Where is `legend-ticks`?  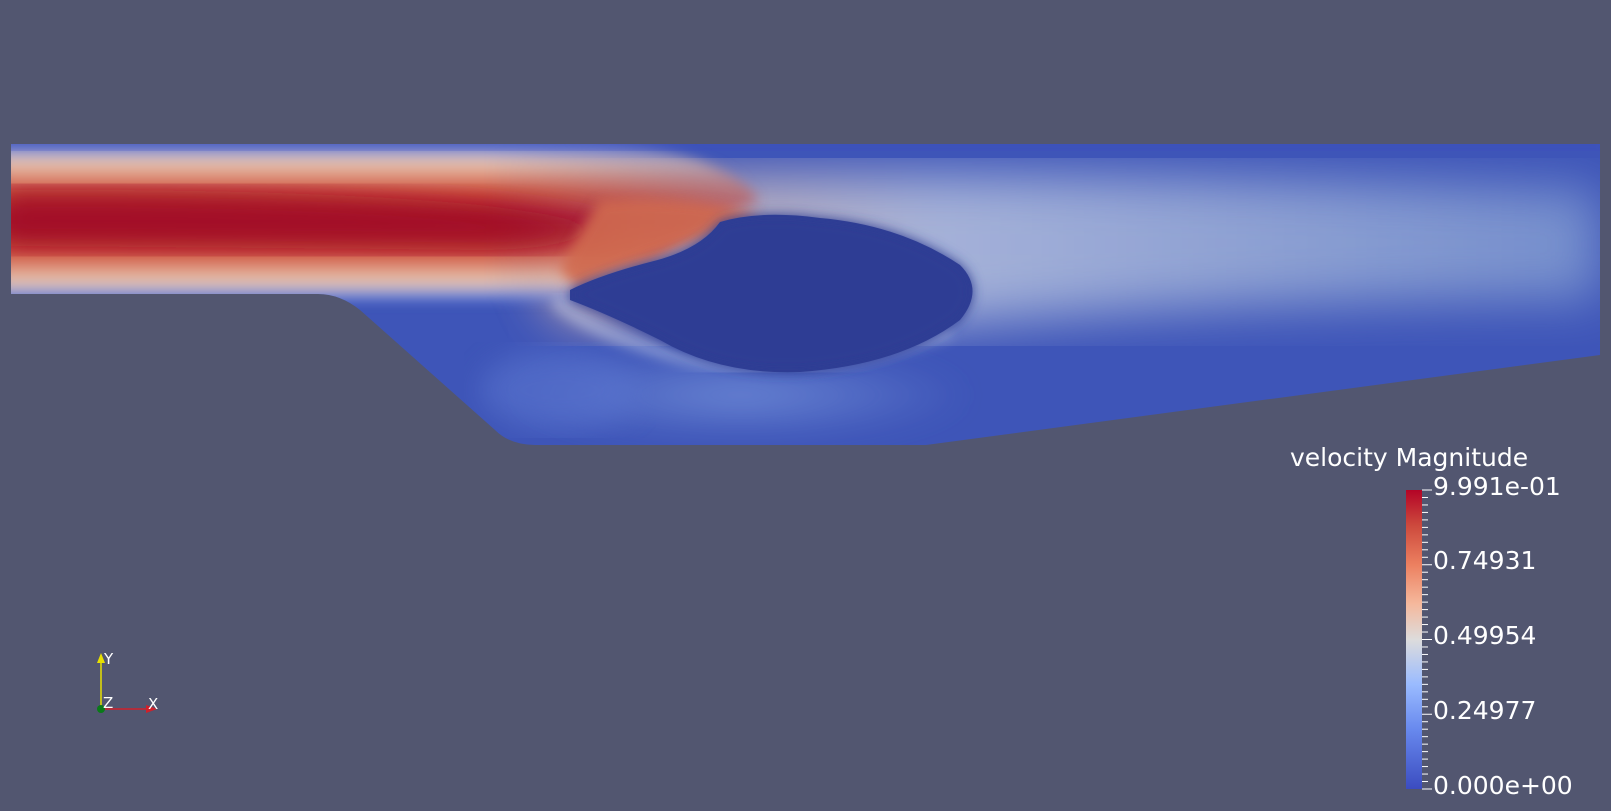 legend-ticks is located at coordinates (1427, 639).